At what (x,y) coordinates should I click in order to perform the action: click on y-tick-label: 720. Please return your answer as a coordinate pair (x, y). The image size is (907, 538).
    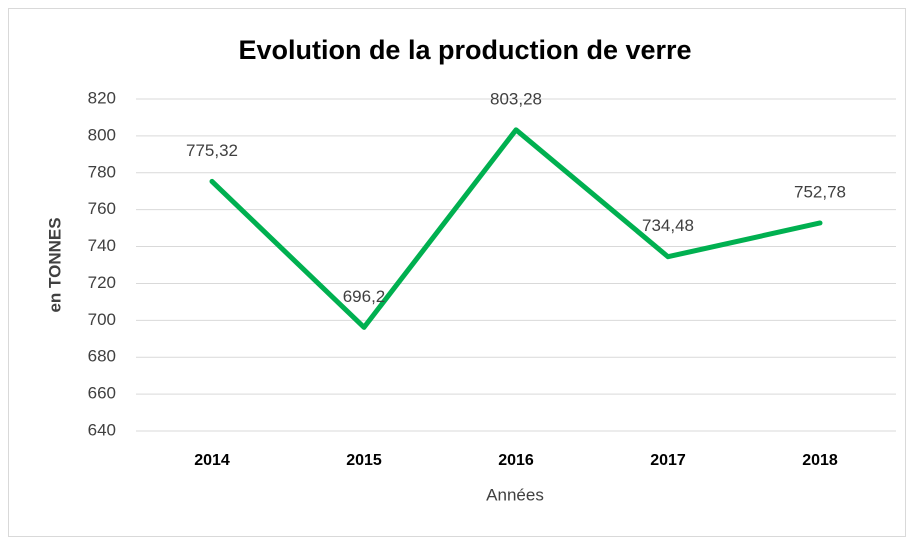
    Looking at the image, I should click on (102, 282).